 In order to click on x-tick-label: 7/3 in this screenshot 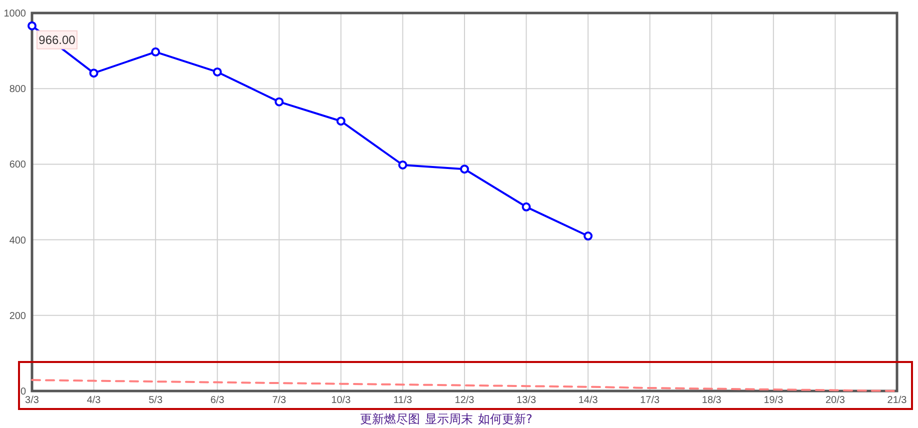, I will do `click(279, 400)`.